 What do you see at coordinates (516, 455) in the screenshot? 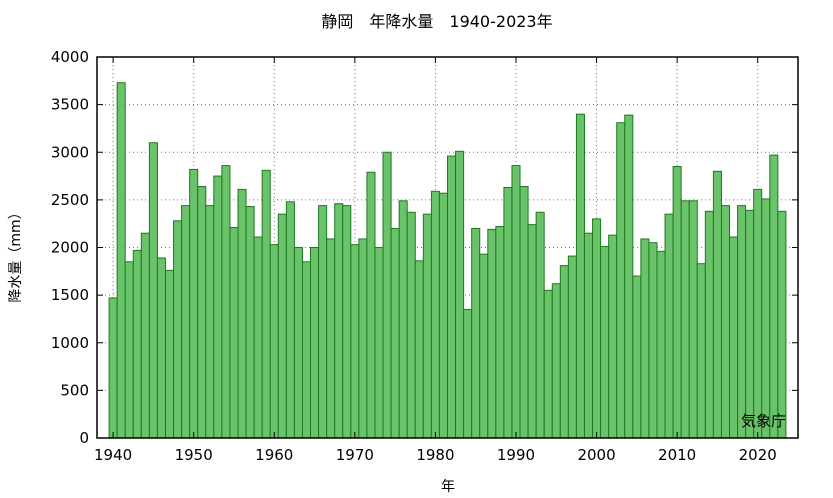
I see `x-tick-label: 1990` at bounding box center [516, 455].